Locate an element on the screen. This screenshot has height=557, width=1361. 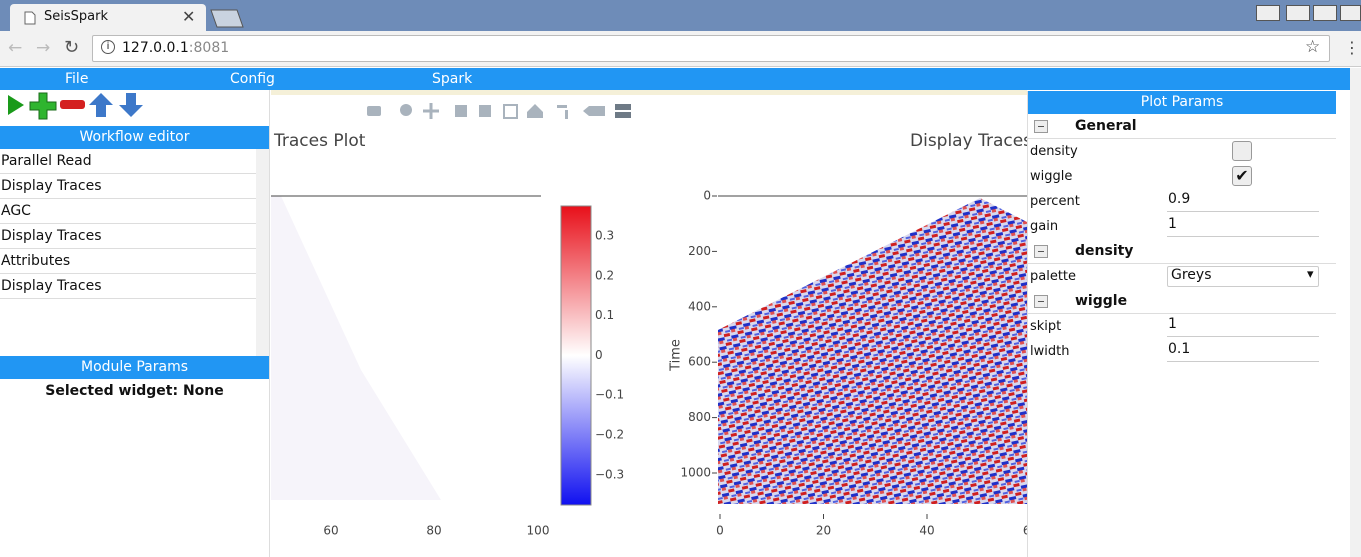
x-tick-label: 0 is located at coordinates (720, 531).